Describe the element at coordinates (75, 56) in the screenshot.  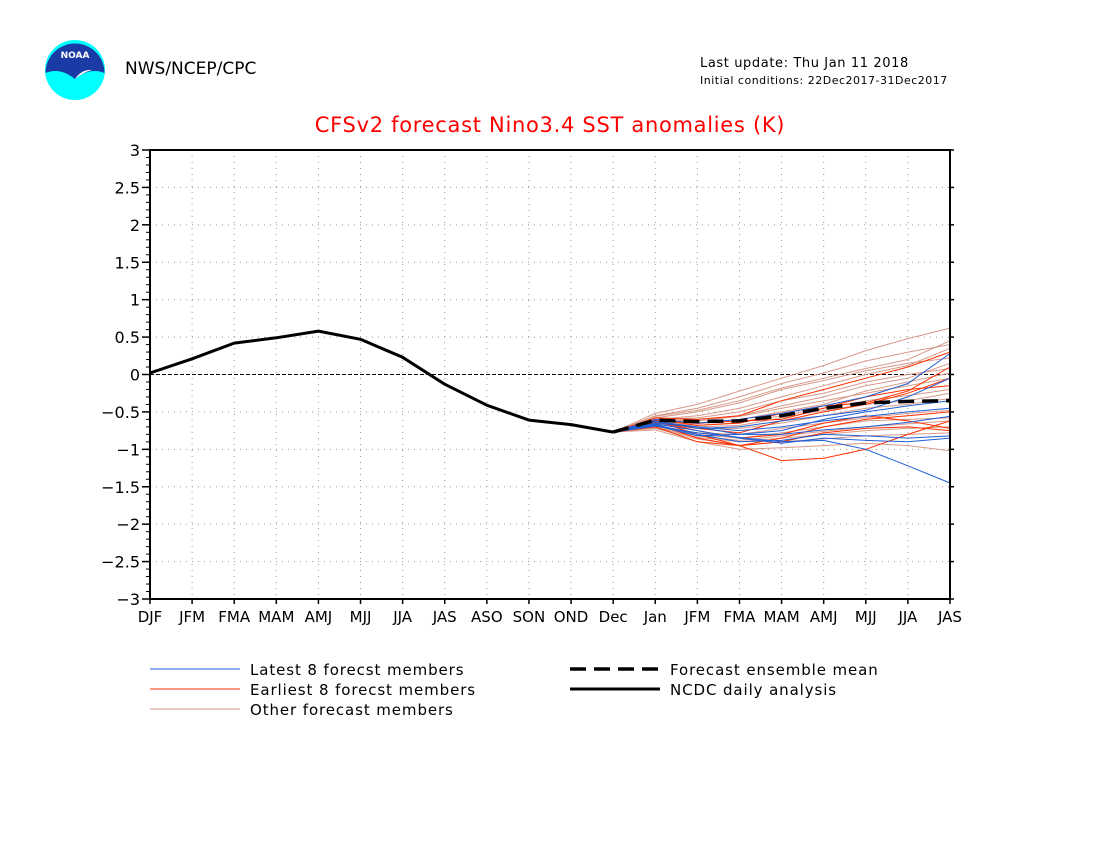
I see `noaa-logo-text: NOAA` at that location.